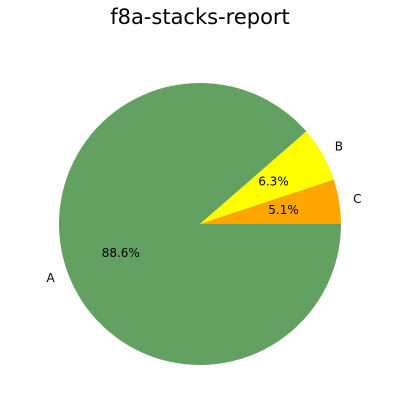  I want to click on pct-label-a: 88.6%, so click(121, 253).